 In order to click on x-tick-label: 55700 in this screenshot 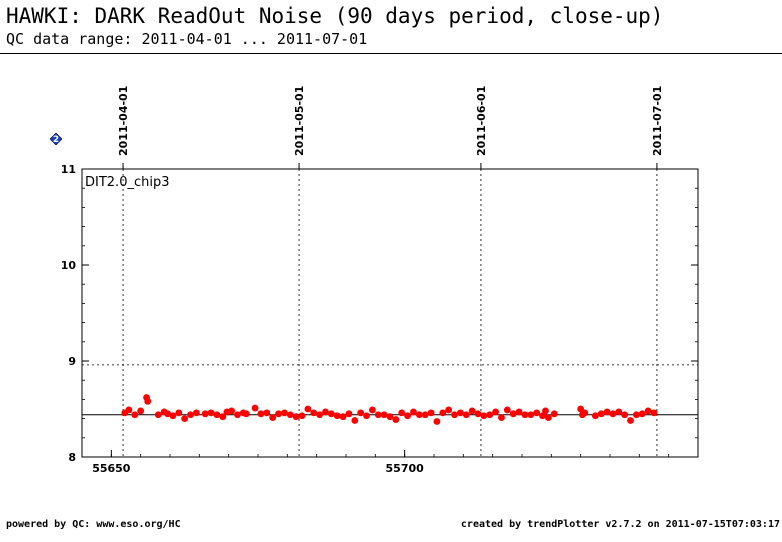, I will do `click(405, 468)`.